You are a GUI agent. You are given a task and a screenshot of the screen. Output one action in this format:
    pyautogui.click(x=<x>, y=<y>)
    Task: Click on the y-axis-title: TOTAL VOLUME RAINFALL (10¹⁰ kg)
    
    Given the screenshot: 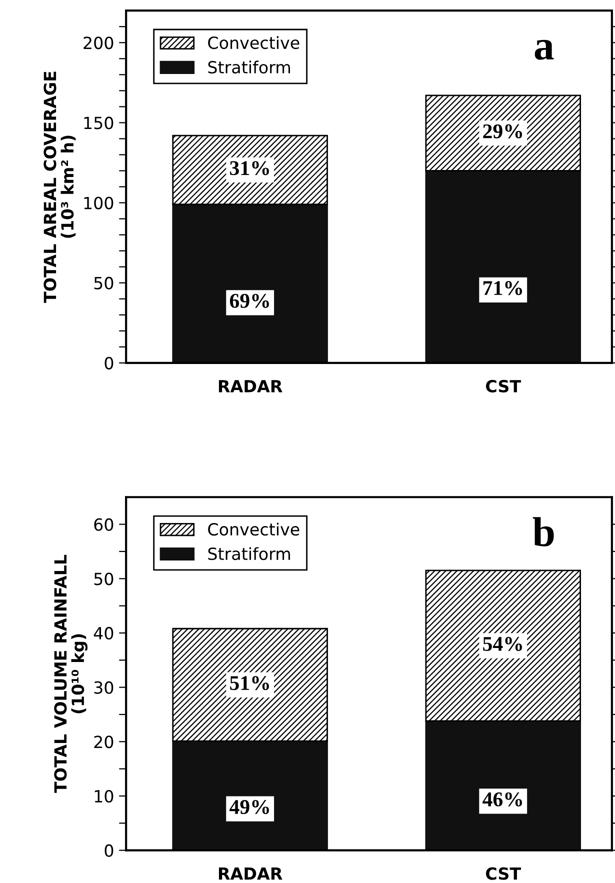 What is the action you would take?
    pyautogui.click(x=71, y=673)
    